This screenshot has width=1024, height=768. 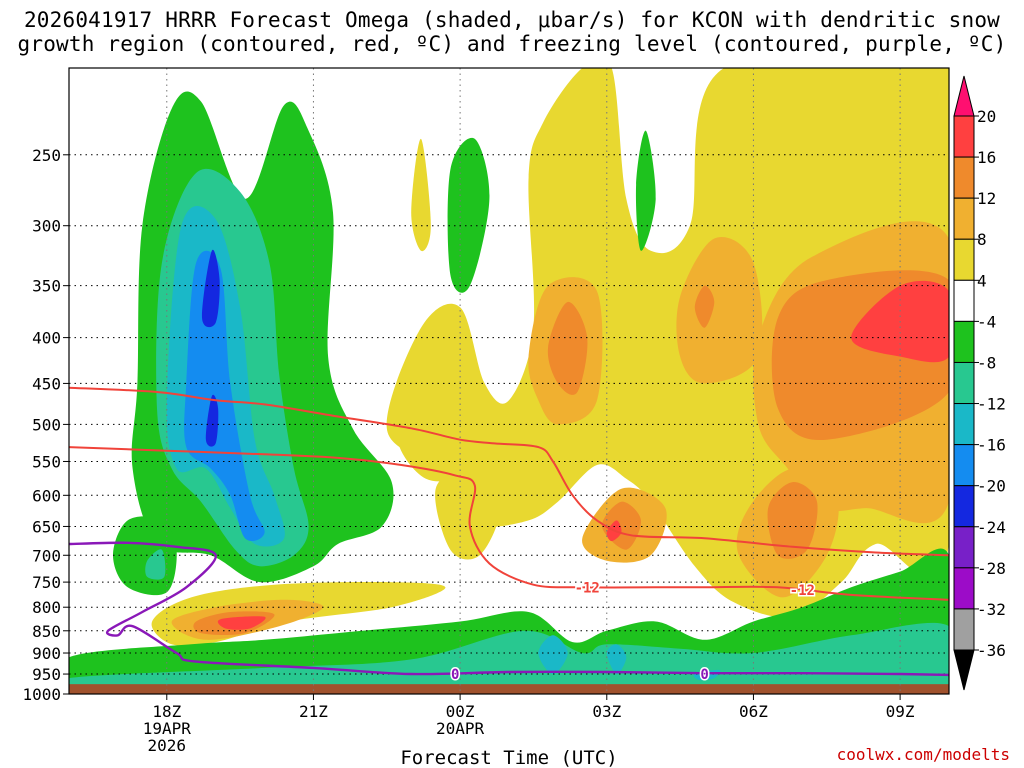 I want to click on ground-strip, so click(x=509, y=689).